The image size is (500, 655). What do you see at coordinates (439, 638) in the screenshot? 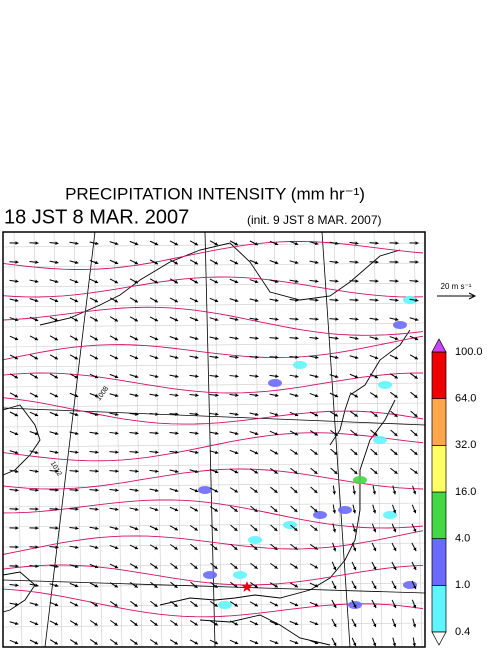
I see `colorbar-under` at bounding box center [439, 638].